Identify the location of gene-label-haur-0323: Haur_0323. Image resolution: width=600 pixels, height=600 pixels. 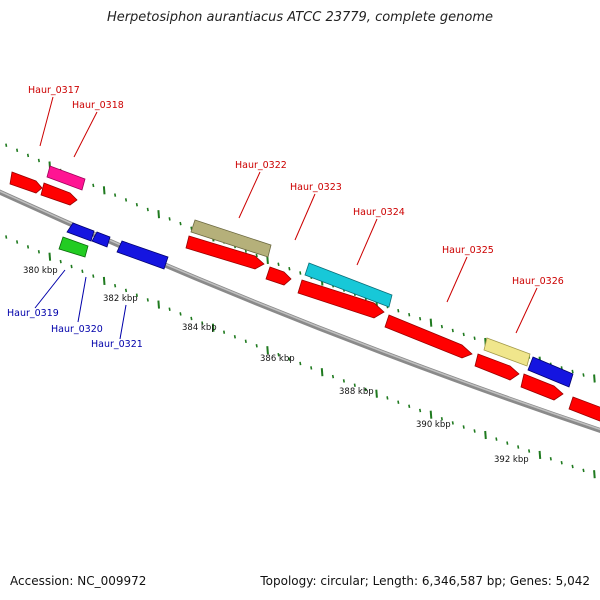
(316, 187).